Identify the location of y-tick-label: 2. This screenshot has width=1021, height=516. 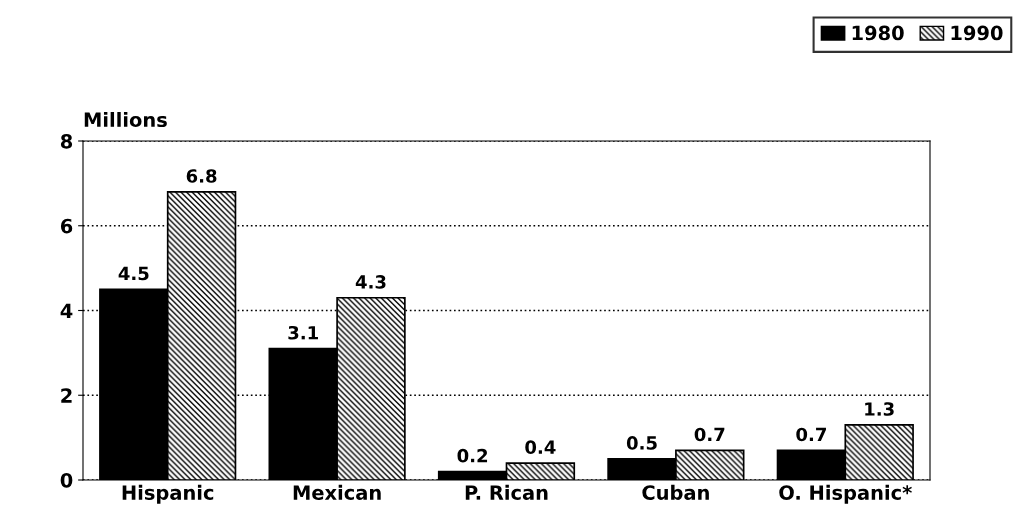
(66, 395).